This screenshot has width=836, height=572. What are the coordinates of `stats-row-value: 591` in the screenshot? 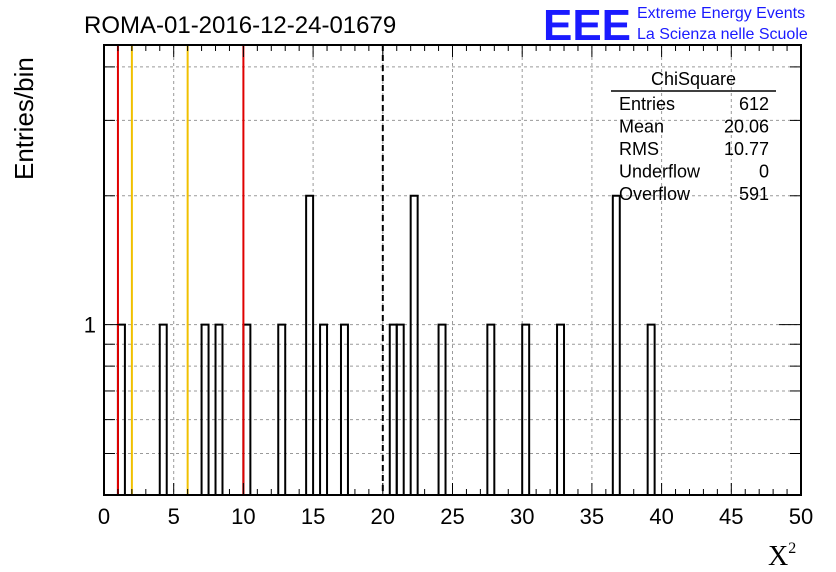 It's located at (754, 194).